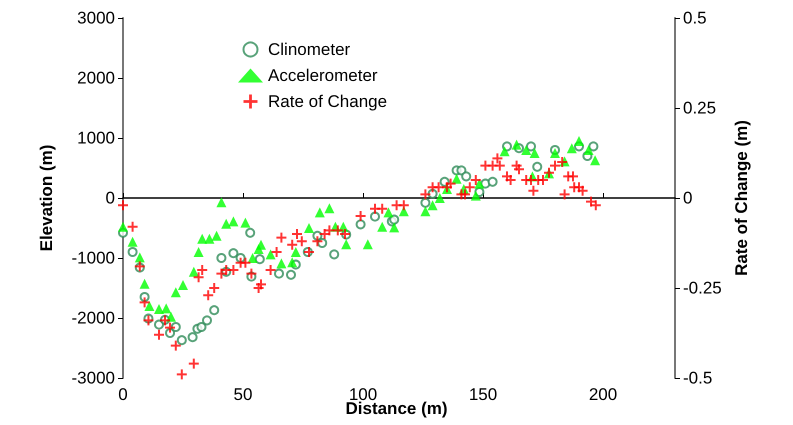  Describe the element at coordinates (96, 138) in the screenshot. I see `y-tick-label: 1000` at that location.